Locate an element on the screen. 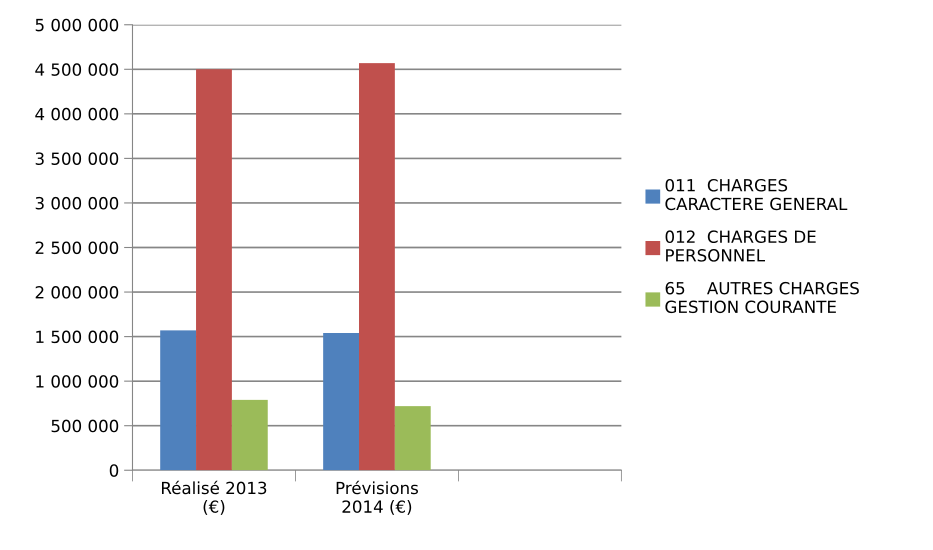  x-tick-label: Réalisé 2013 (€) is located at coordinates (214, 497).